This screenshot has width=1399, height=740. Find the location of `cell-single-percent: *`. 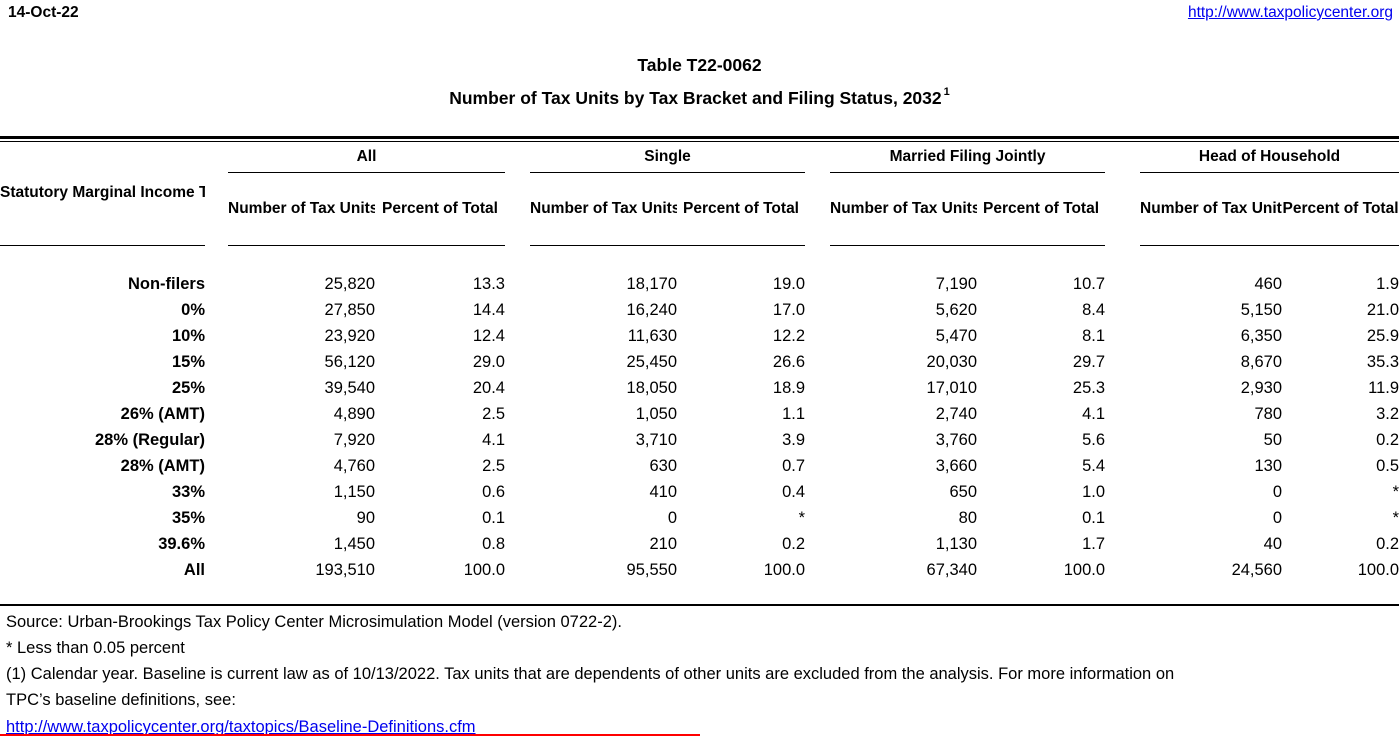

cell-single-percent: * is located at coordinates (802, 518).